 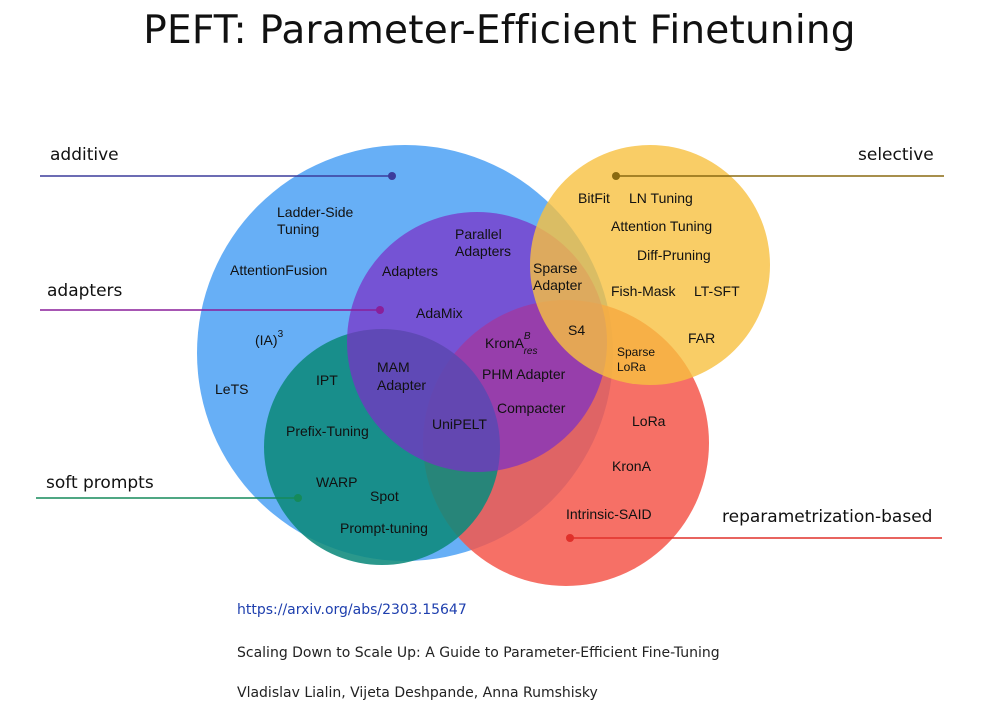 What do you see at coordinates (393, 367) in the screenshot?
I see `method-mam-adapter-line1: MAM` at bounding box center [393, 367].